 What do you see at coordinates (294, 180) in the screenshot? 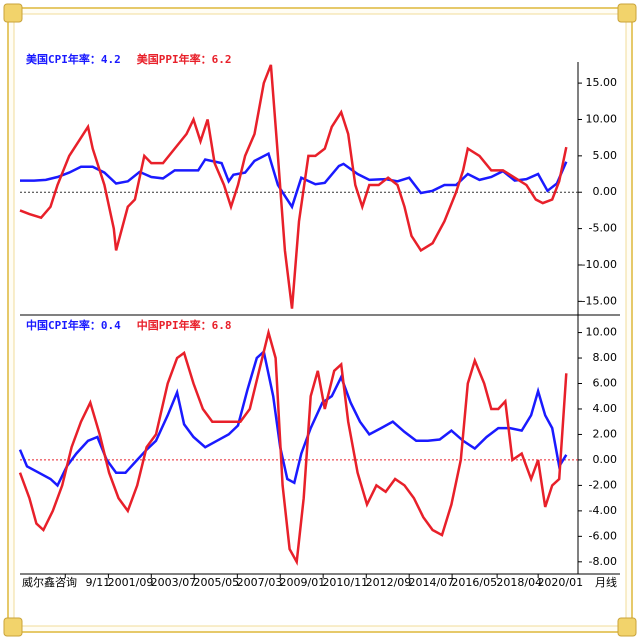
I see `series-line` at bounding box center [294, 180].